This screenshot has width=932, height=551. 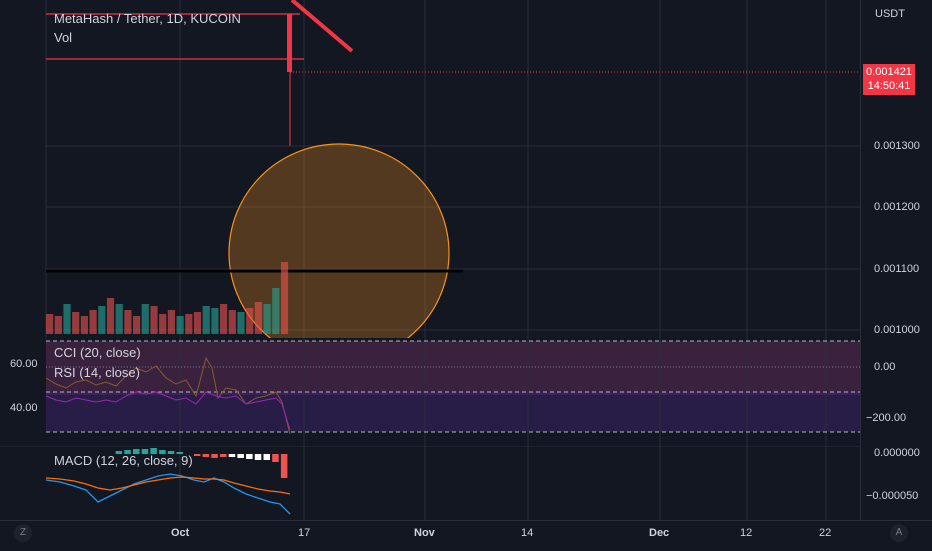 I want to click on cci-band, so click(x=453, y=368).